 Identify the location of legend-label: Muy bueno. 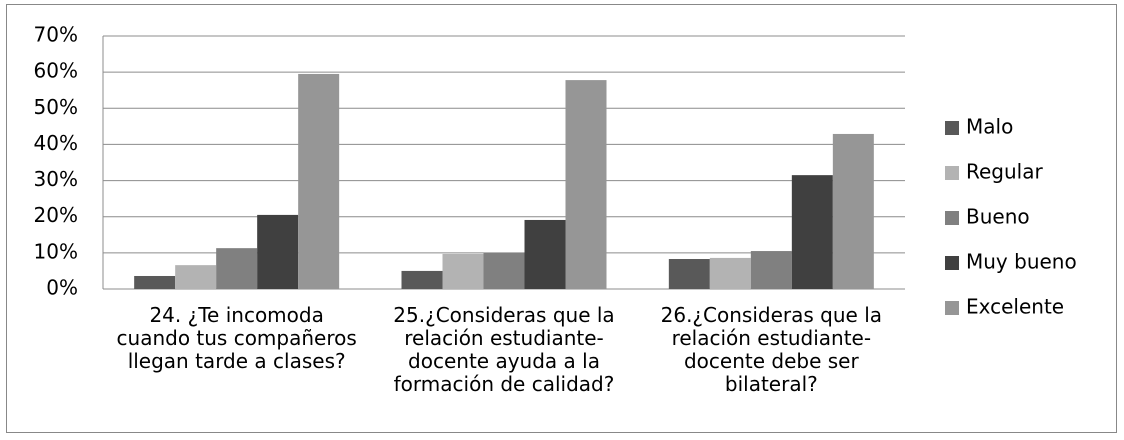
(1021, 262).